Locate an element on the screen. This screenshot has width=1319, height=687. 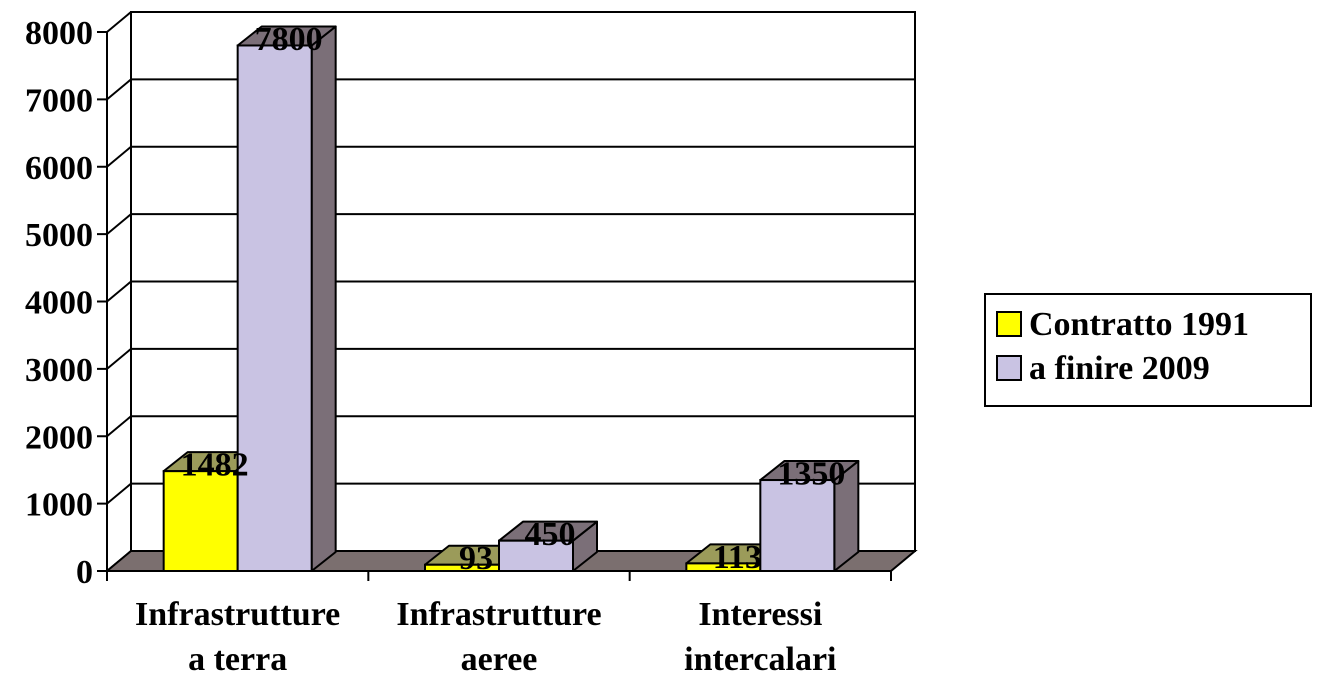
y-tick-label: 8000 is located at coordinates (59, 33).